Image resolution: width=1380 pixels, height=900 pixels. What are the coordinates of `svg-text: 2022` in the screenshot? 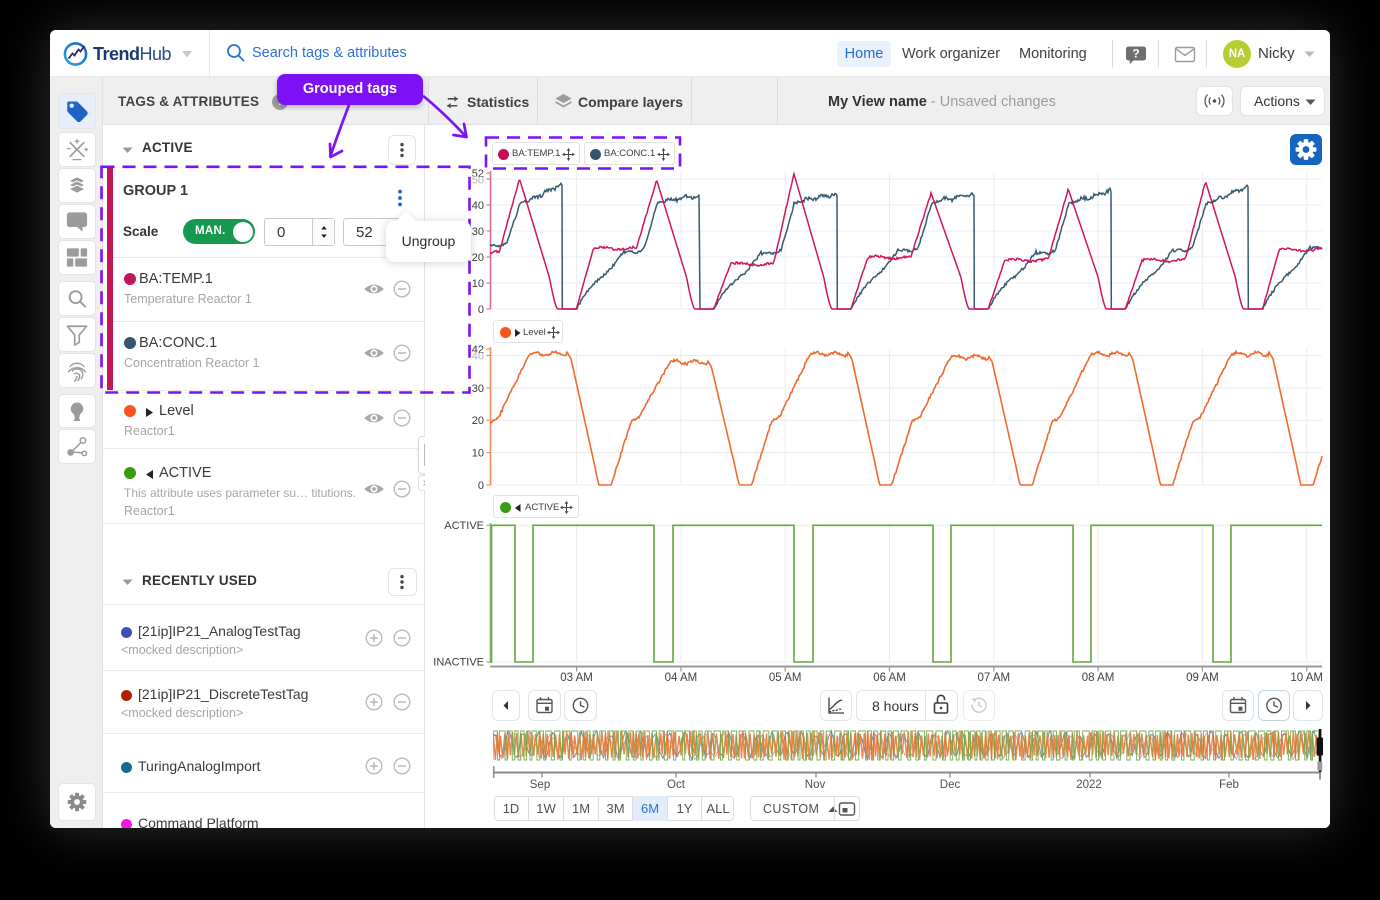 It's located at (1089, 785).